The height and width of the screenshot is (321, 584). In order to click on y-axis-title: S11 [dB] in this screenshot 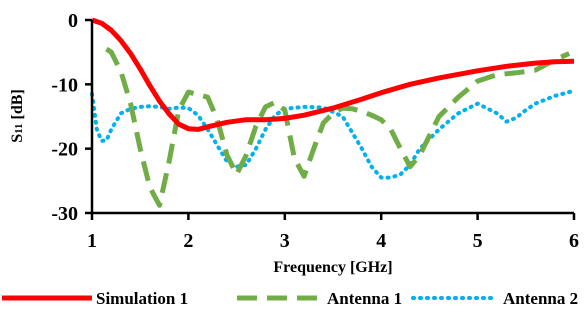, I will do `click(17, 116)`.